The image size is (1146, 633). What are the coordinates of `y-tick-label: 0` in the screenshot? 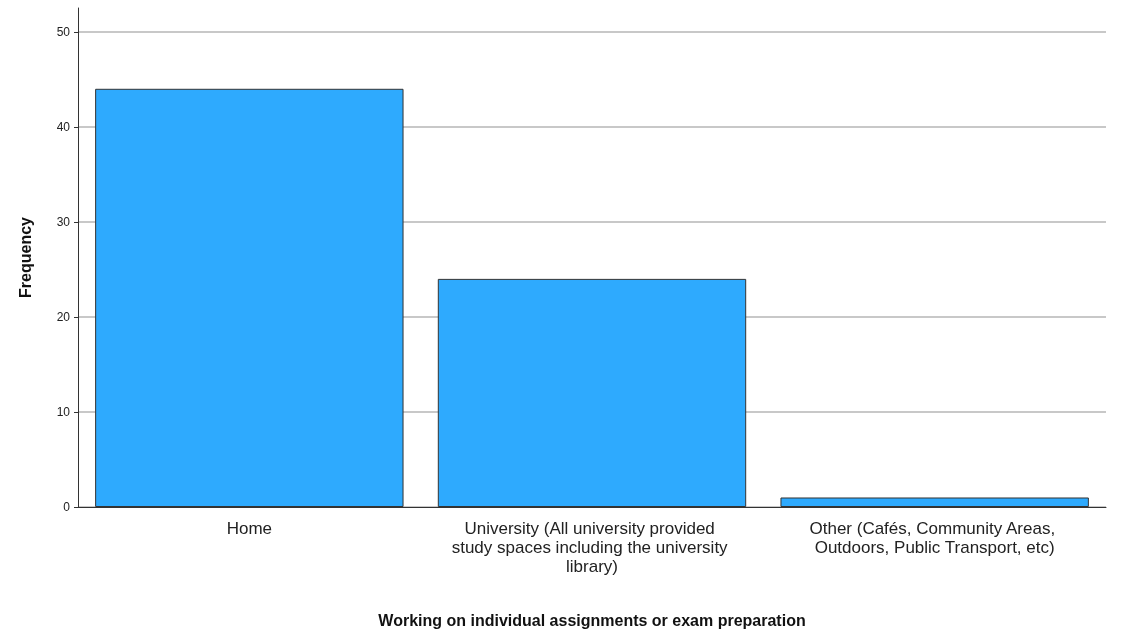 It's located at (67, 507).